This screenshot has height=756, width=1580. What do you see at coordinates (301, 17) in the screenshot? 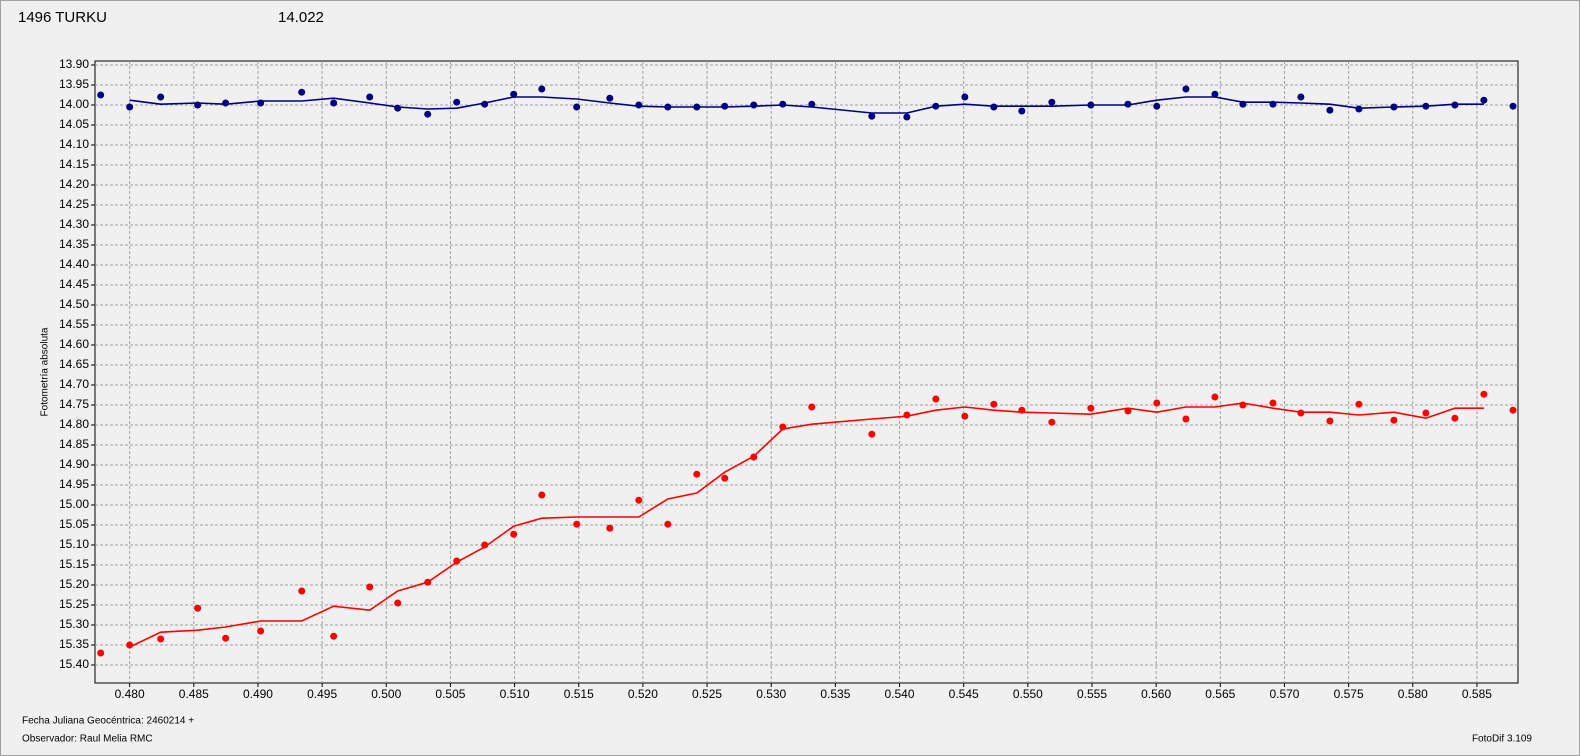
I see `chart-subtitle: 14.022` at bounding box center [301, 17].